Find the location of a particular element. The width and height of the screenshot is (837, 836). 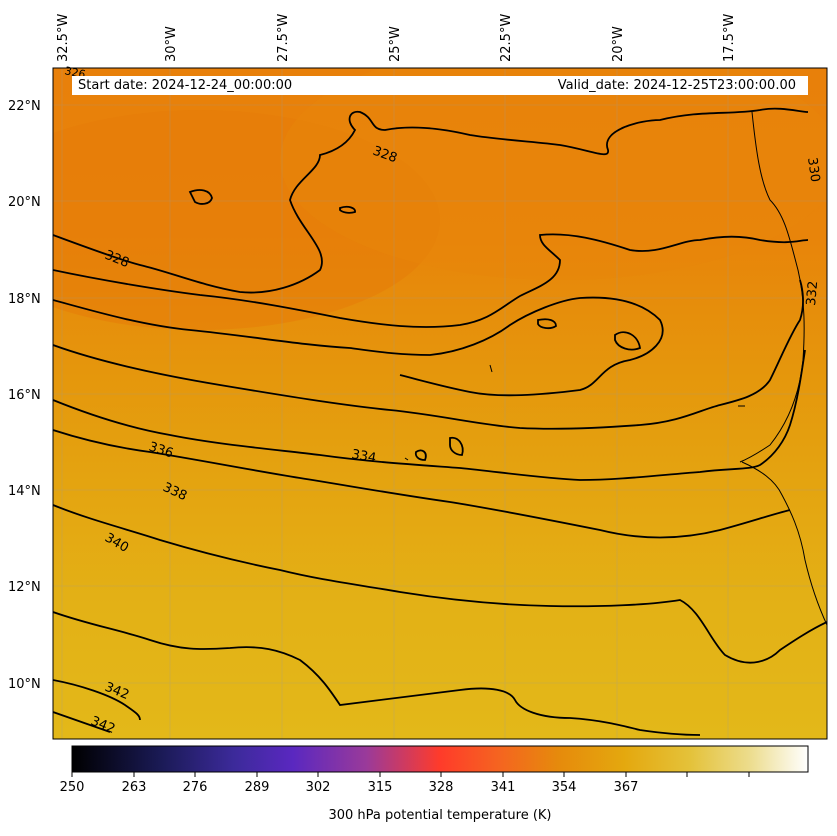

lon-label: 30°W is located at coordinates (171, 44).